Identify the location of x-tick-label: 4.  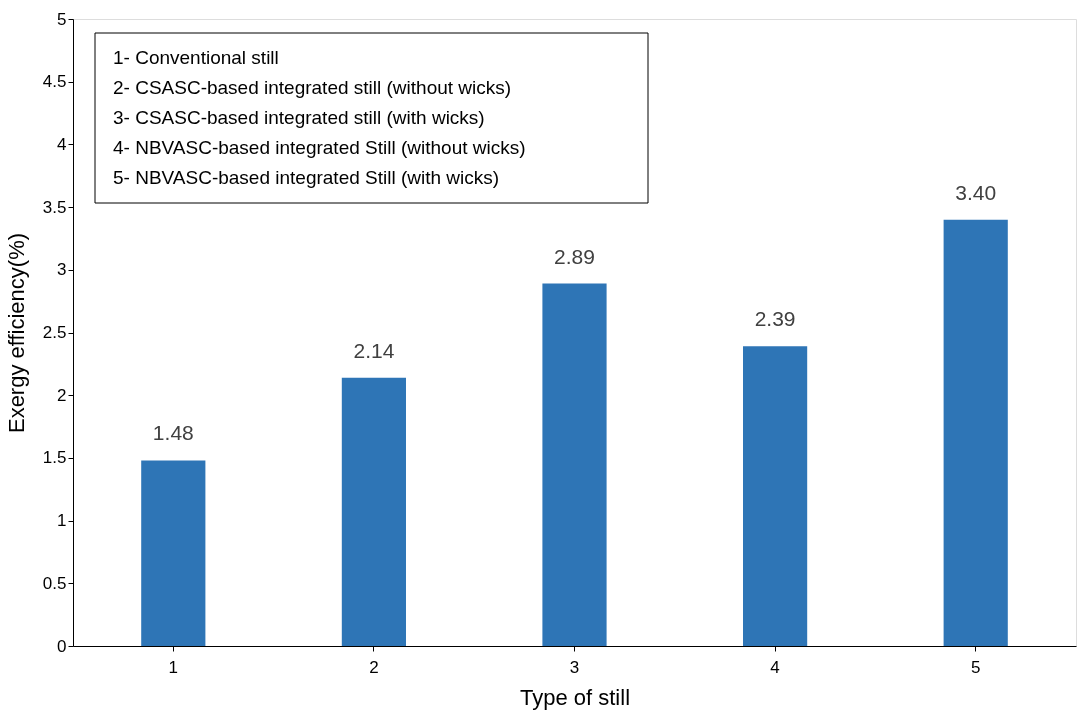
(775, 667).